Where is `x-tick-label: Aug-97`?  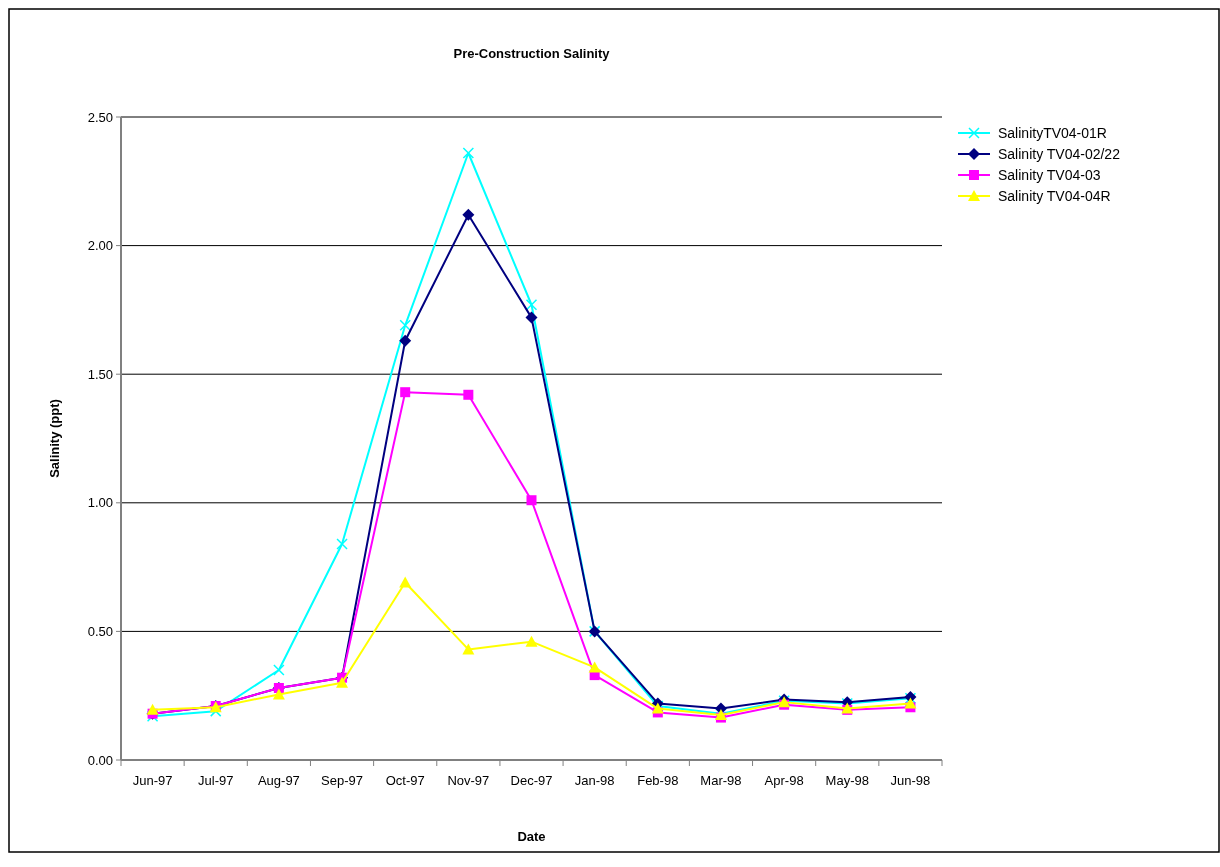
x-tick-label: Aug-97 is located at coordinates (278, 780).